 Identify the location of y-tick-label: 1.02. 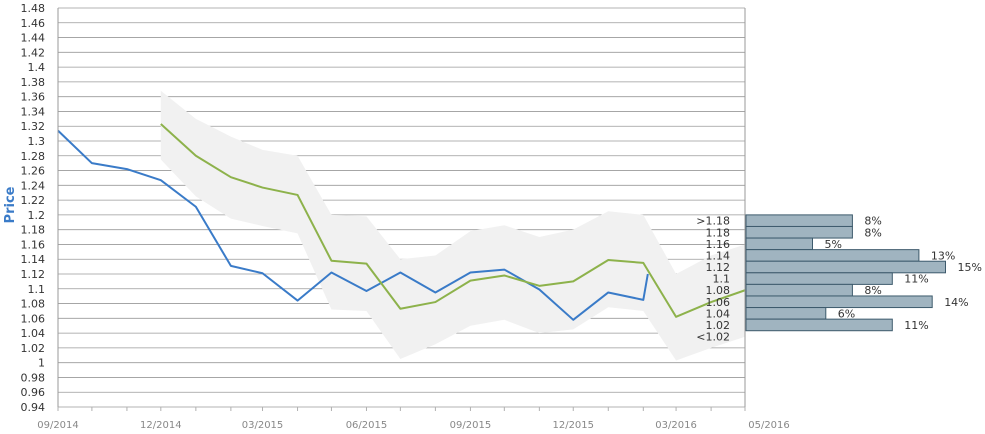
(33, 348).